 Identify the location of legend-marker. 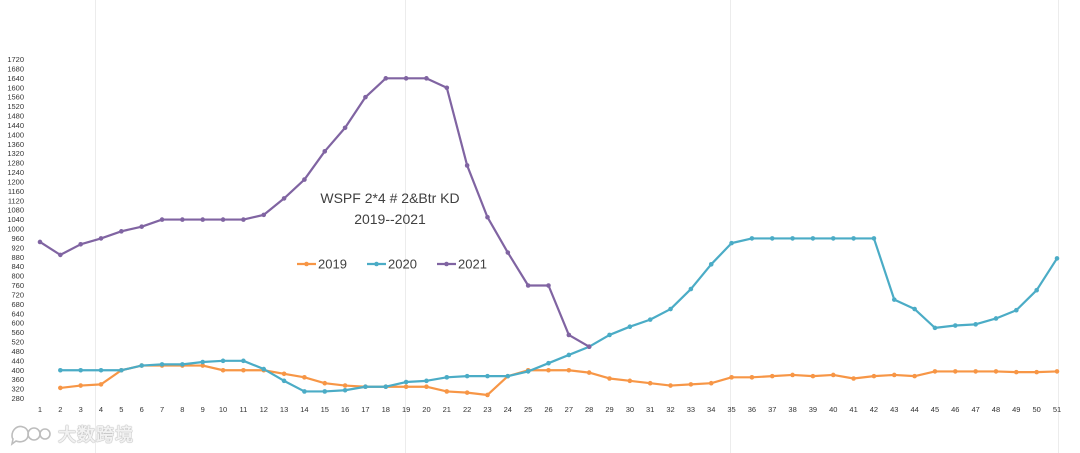
(376, 264).